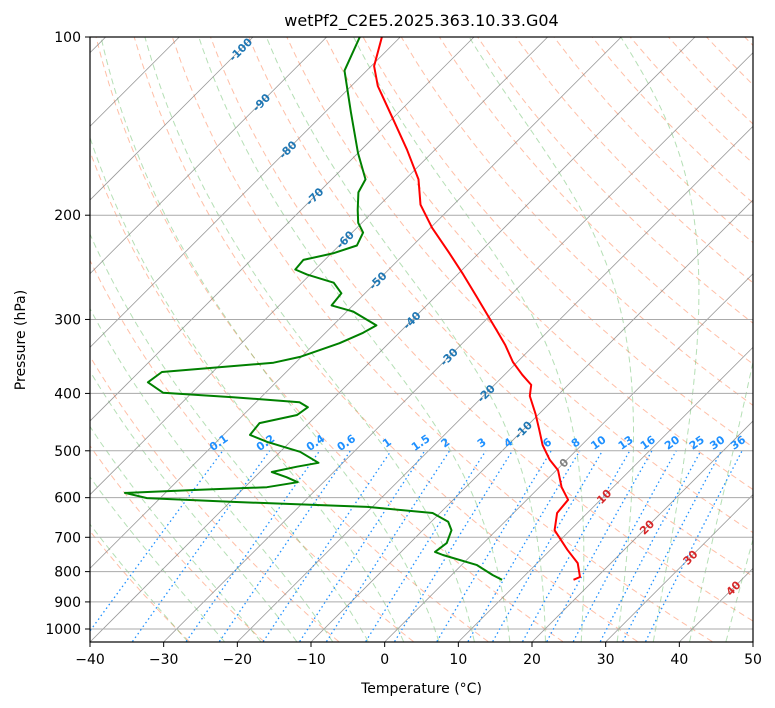  What do you see at coordinates (311, 660) in the screenshot?
I see `x-tick-label: −10` at bounding box center [311, 660].